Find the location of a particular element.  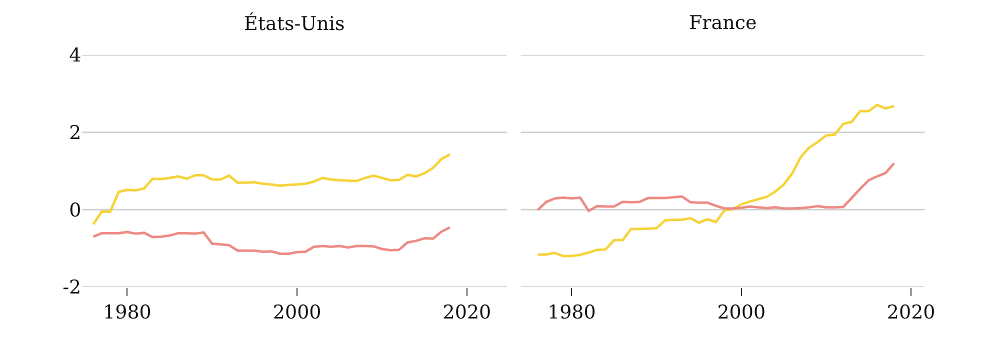

chart-title: États-Unis is located at coordinates (294, 23).